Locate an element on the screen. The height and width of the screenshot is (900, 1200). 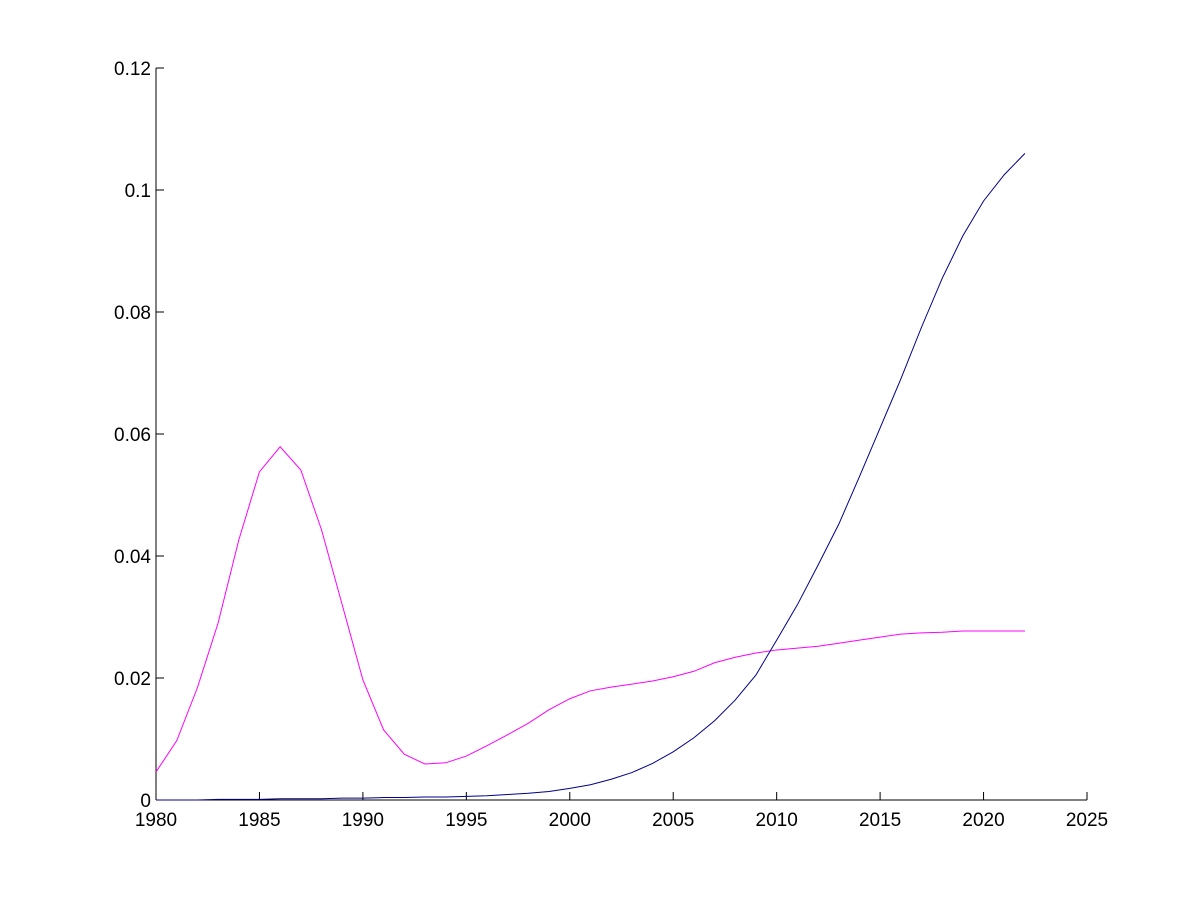
y-tick-label: 0 is located at coordinates (145, 801).